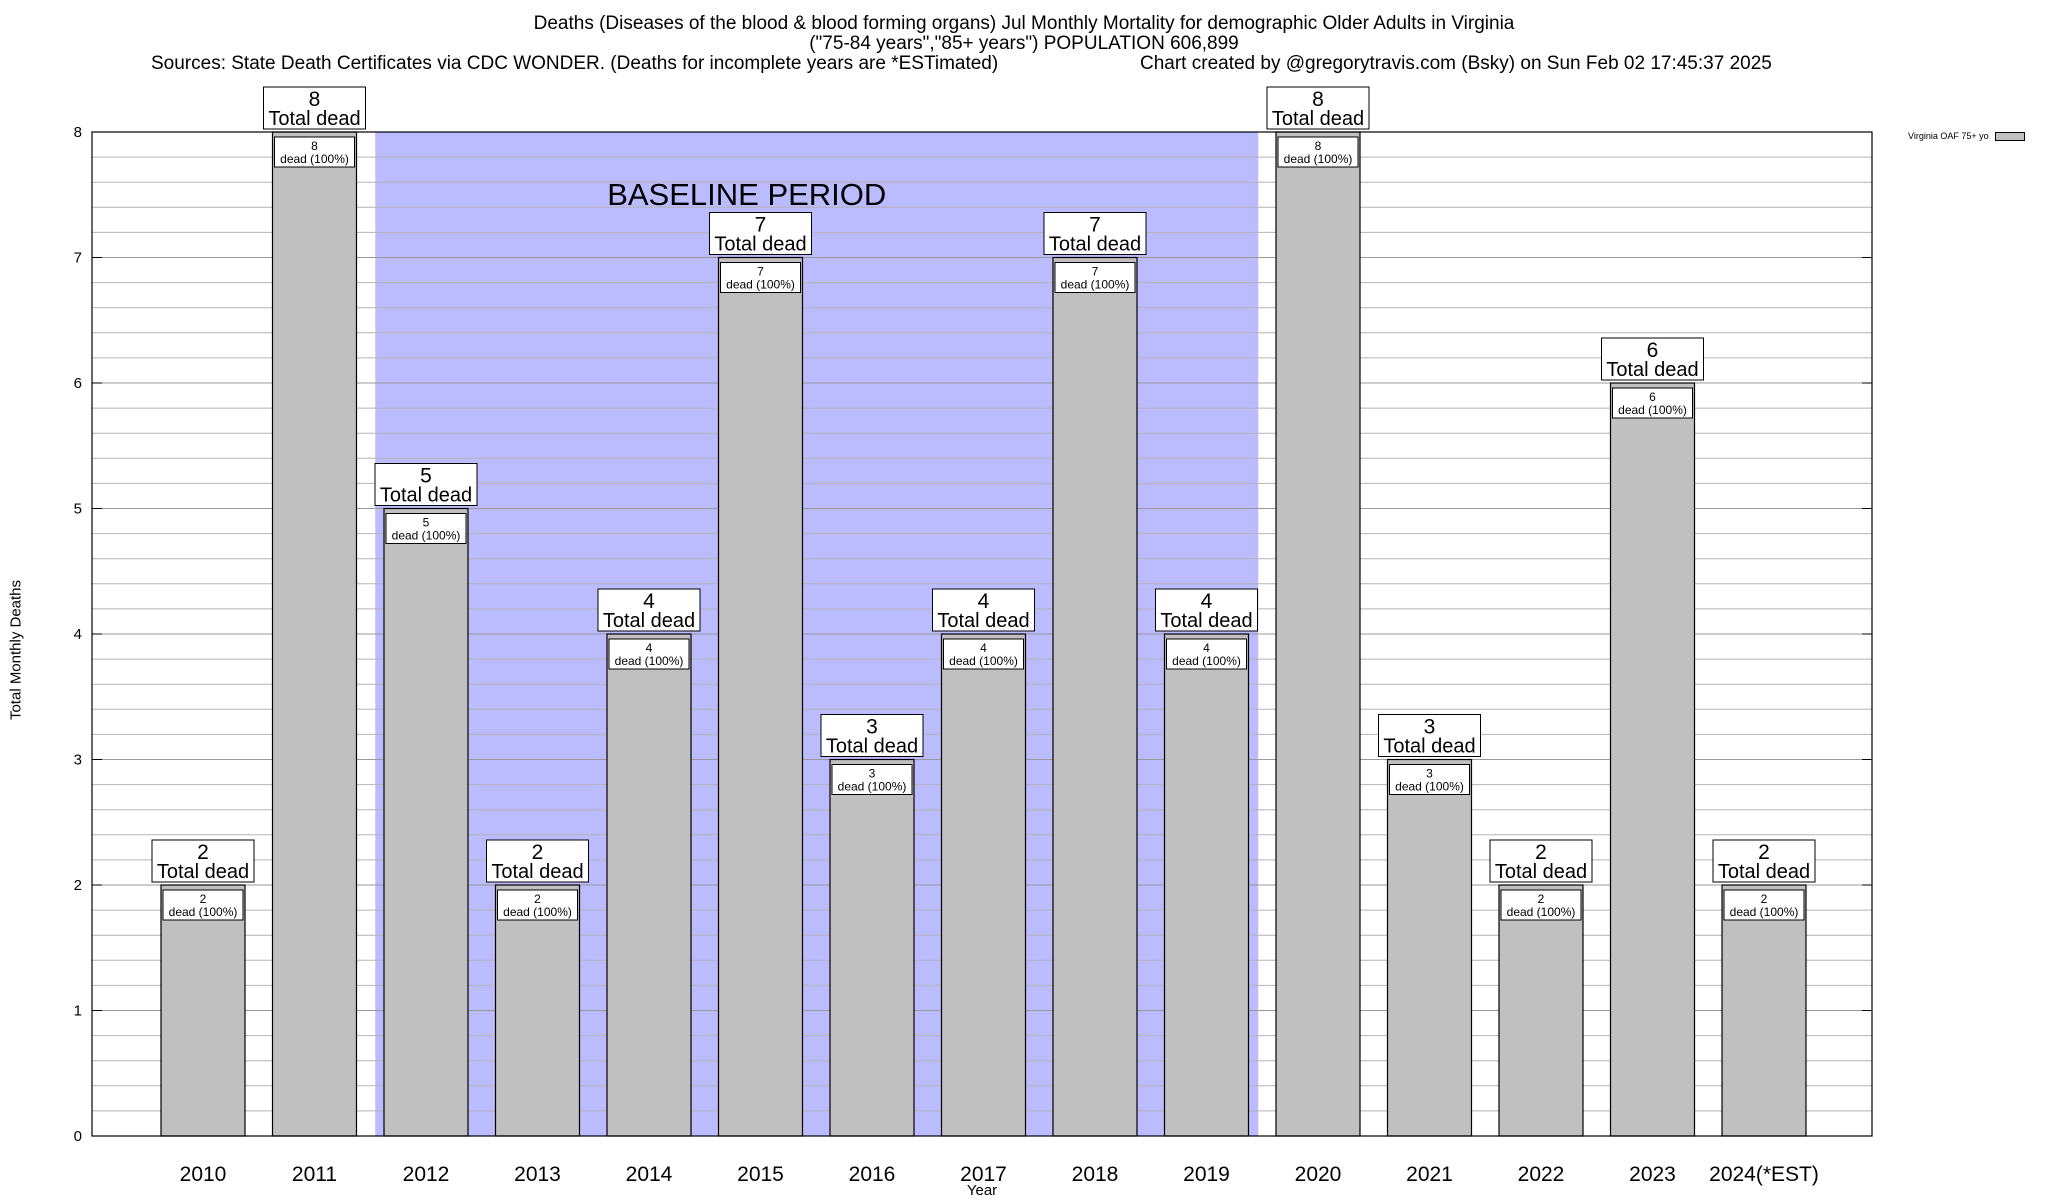 This screenshot has width=2048, height=1200. I want to click on bar-total-value: 5, so click(426, 476).